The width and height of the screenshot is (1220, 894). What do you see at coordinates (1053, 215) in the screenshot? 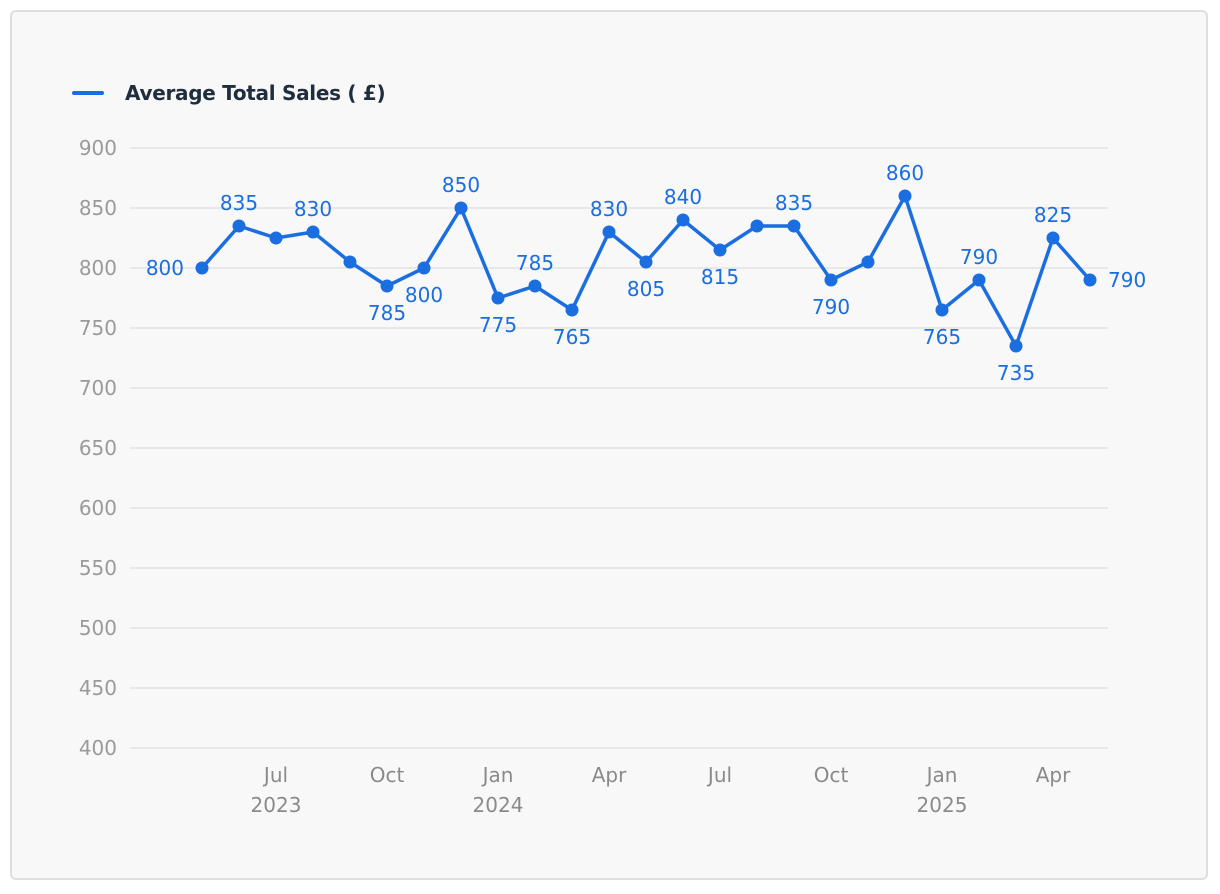
I see `data-label: 825` at bounding box center [1053, 215].